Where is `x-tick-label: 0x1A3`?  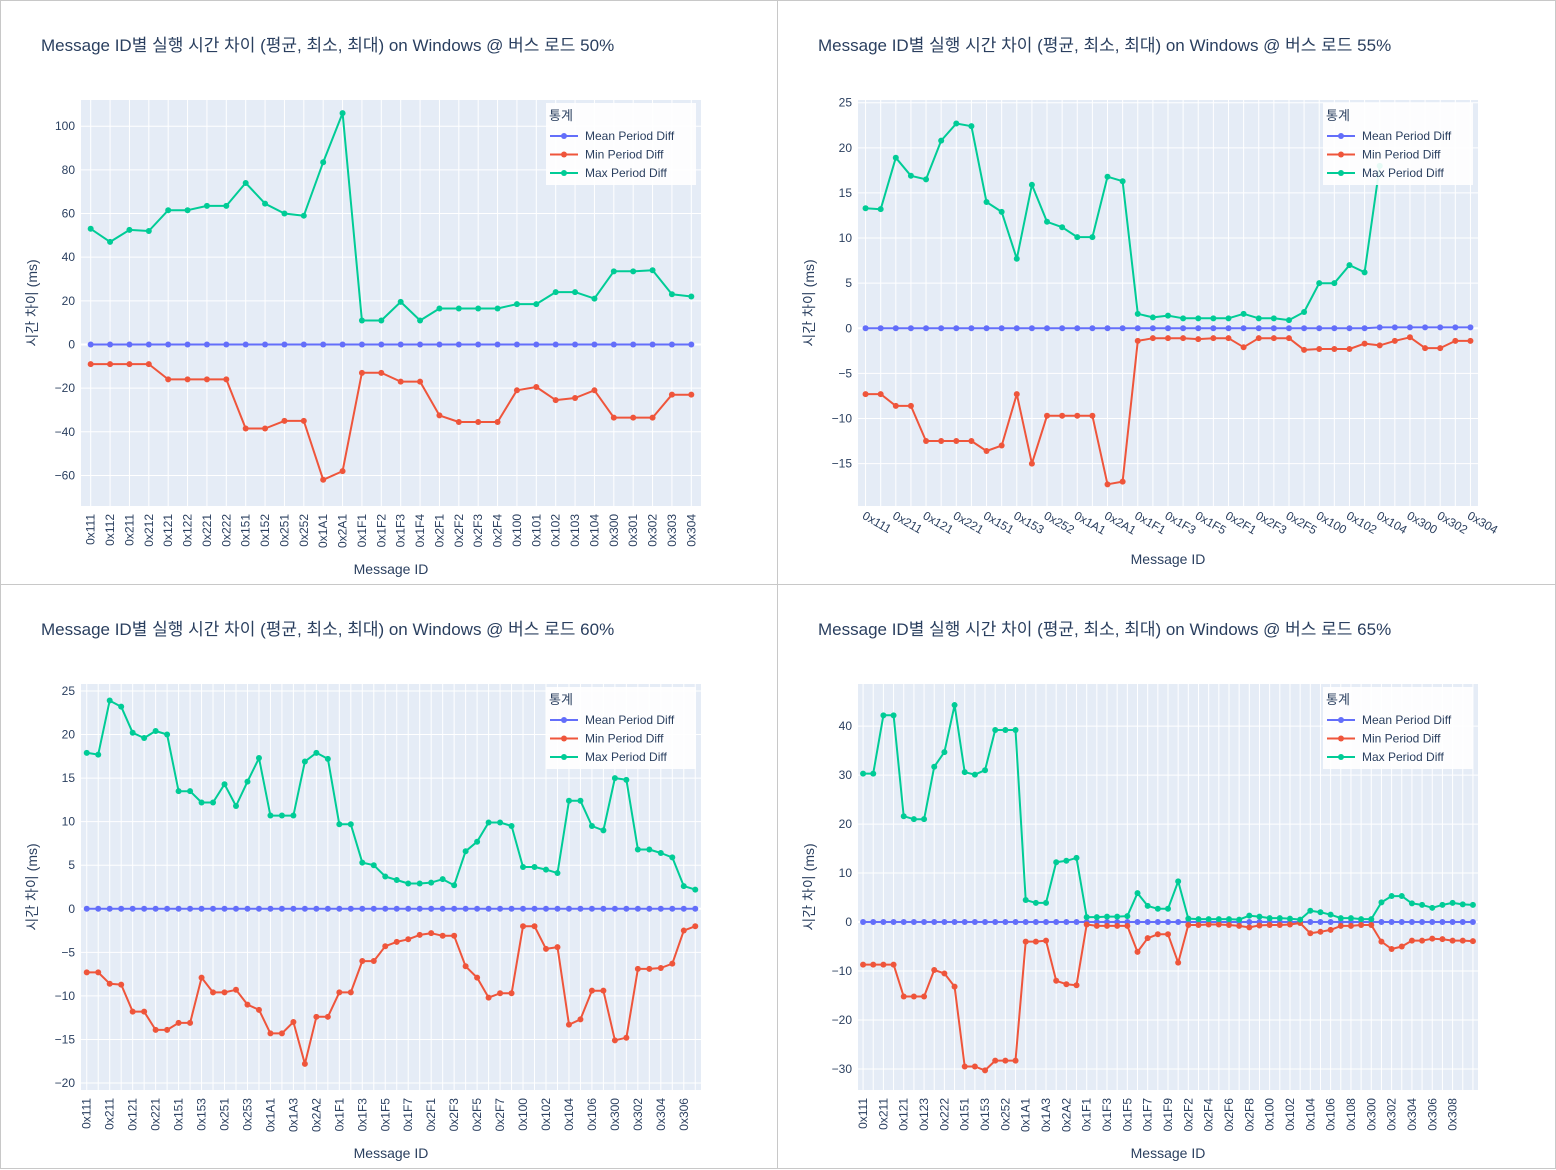
x-tick-label: 0x1A3 is located at coordinates (293, 1115).